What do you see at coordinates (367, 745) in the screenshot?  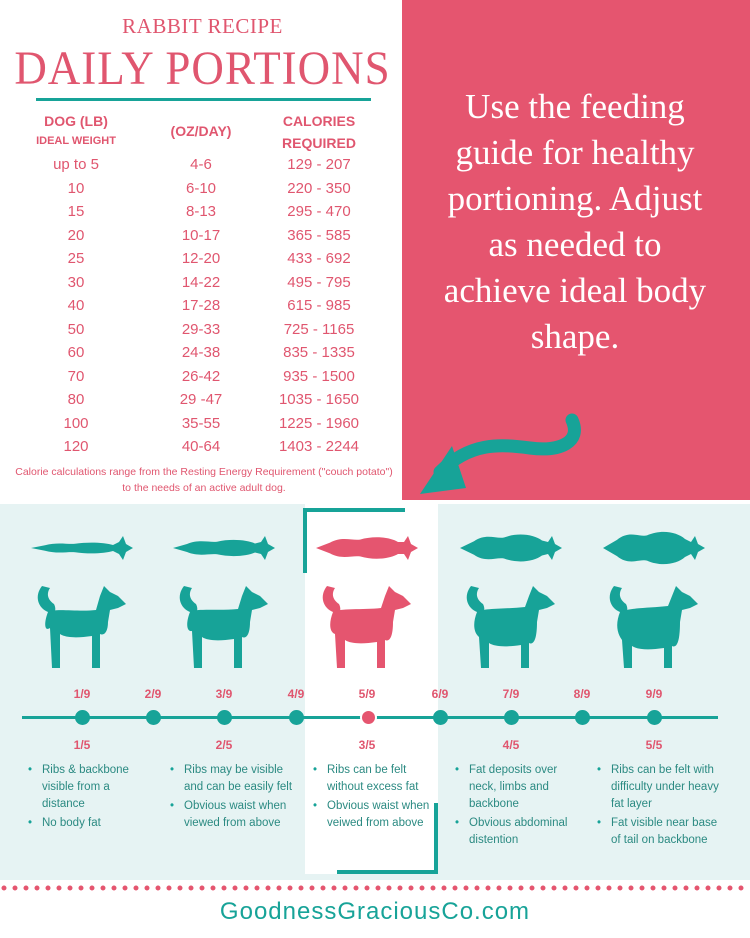 I see `five-point-label: 3/5` at bounding box center [367, 745].